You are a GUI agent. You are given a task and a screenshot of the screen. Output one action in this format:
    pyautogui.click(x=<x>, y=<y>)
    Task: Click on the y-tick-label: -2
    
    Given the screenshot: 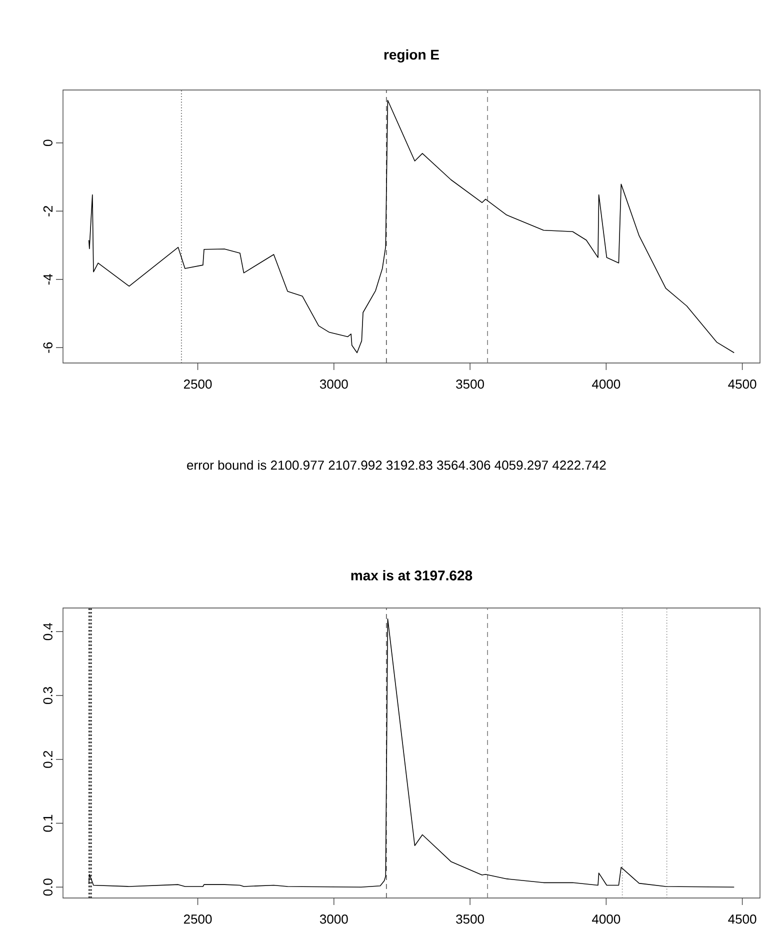 What is the action you would take?
    pyautogui.click(x=47, y=211)
    